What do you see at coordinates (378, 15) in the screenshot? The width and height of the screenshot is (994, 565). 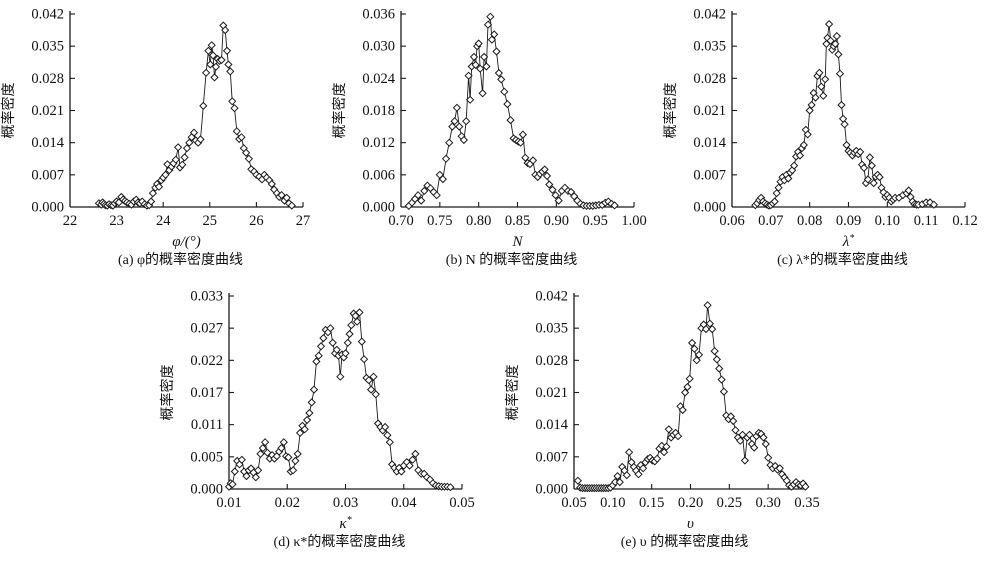 I see `y-tick-label: 0.036` at bounding box center [378, 15].